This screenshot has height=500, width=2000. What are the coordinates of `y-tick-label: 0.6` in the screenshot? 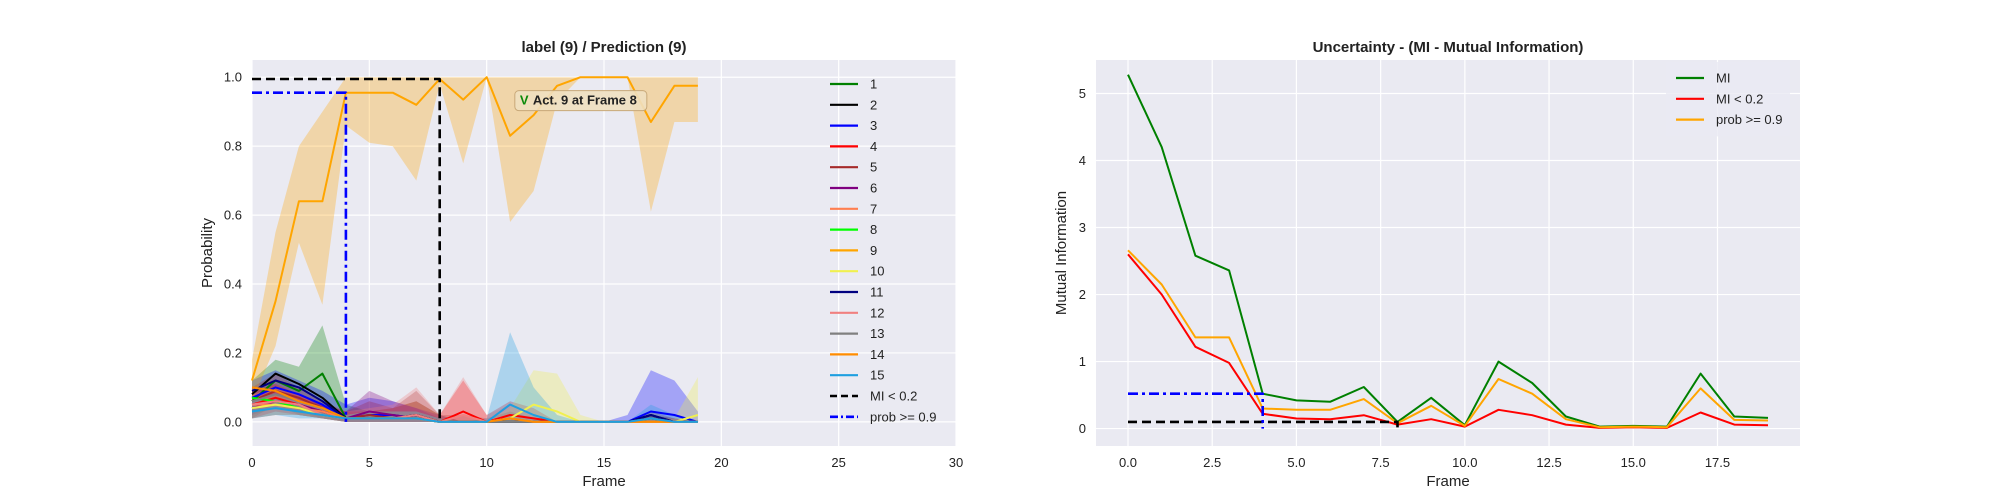 It's located at (233, 215).